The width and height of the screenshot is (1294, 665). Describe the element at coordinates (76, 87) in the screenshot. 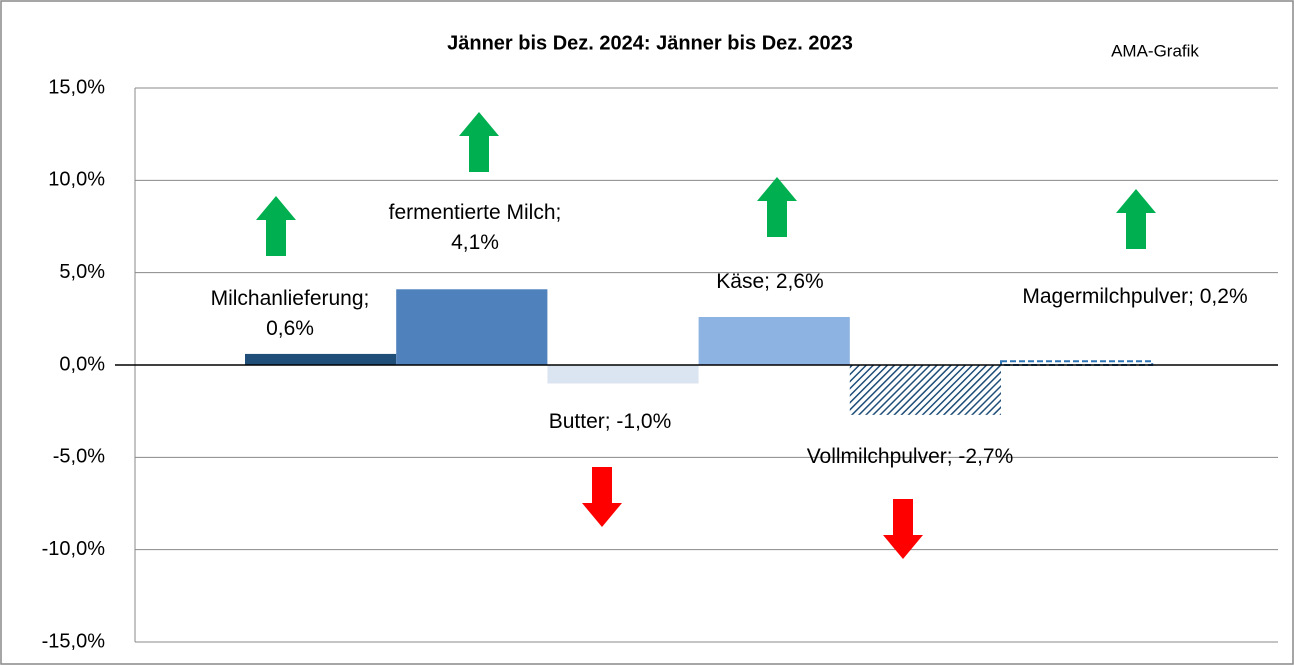

I see `y-tick-label: 15,0%` at that location.